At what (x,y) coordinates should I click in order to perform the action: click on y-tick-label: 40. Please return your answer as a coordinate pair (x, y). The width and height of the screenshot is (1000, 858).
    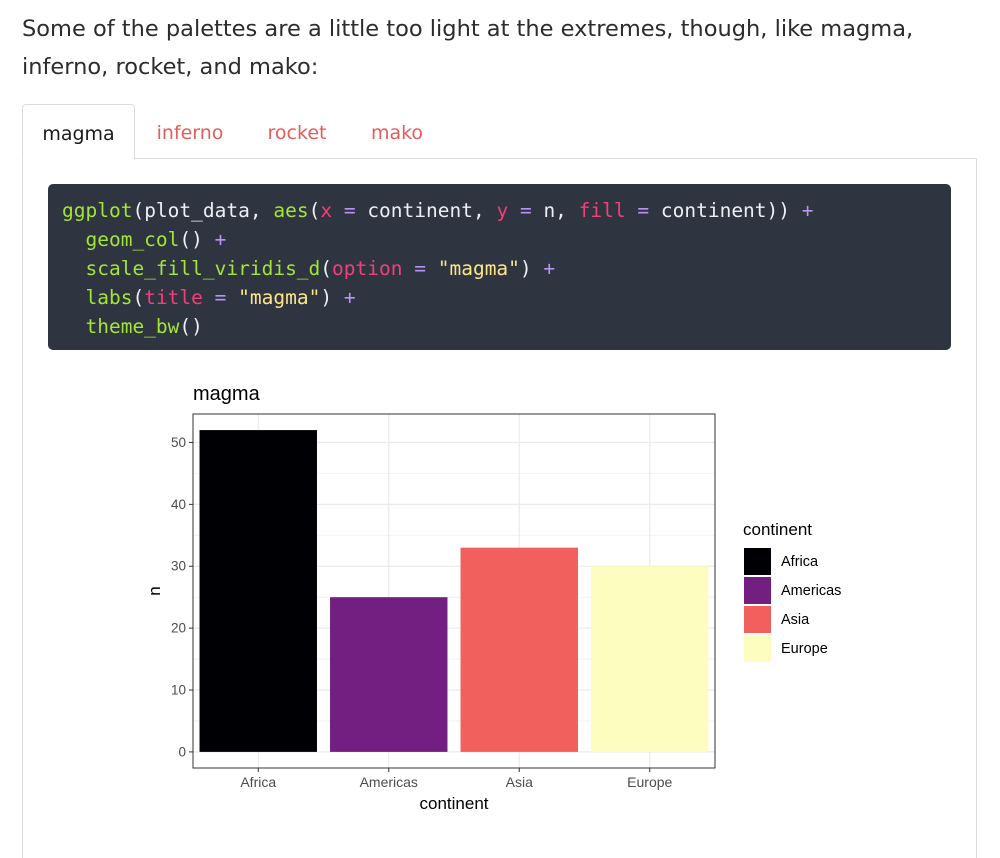
    Looking at the image, I should click on (178, 504).